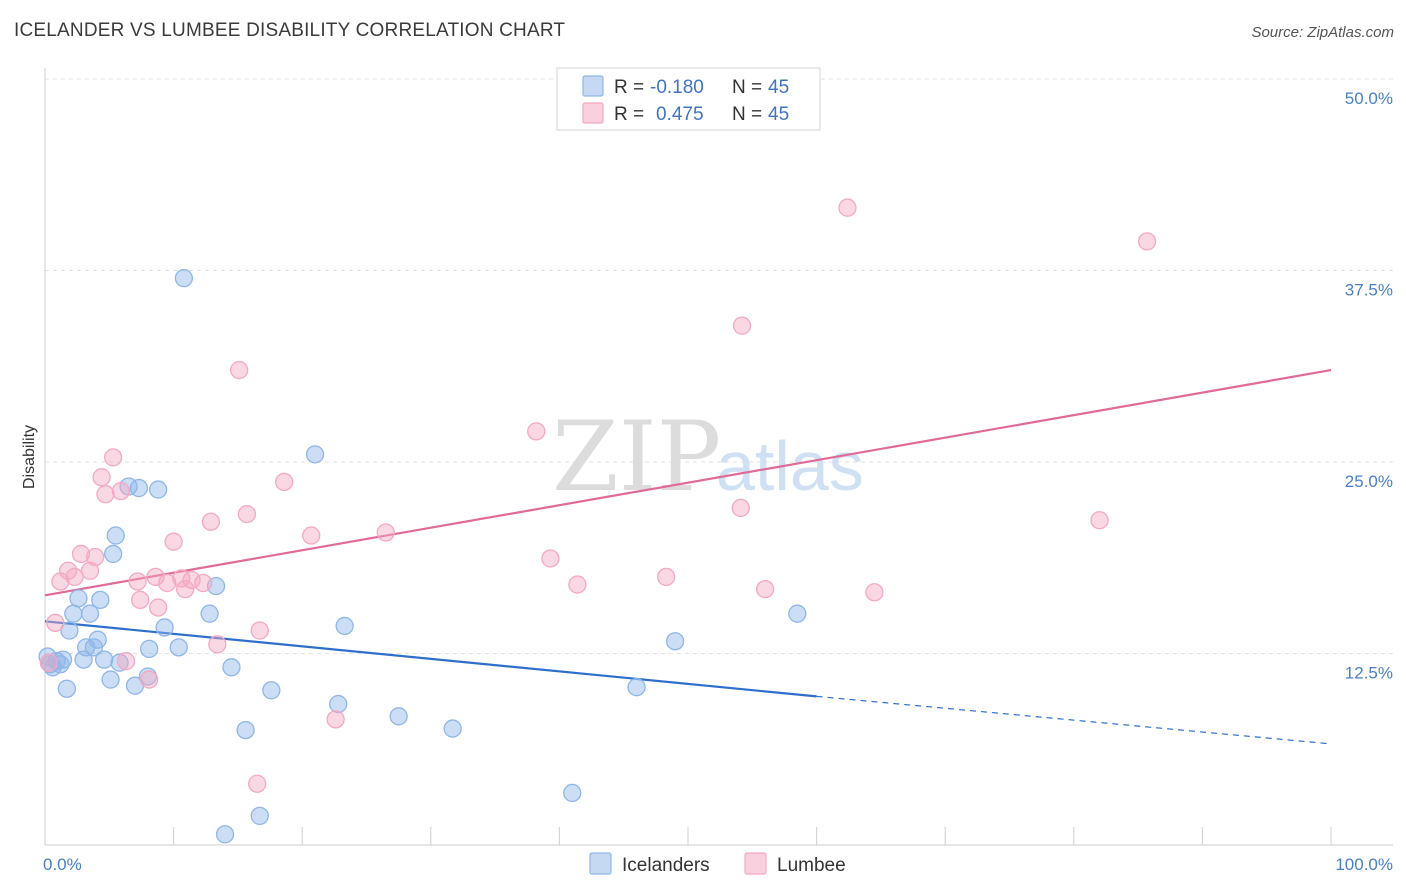  I want to click on legend-r-value-icelanders: -0.180, so click(677, 87).